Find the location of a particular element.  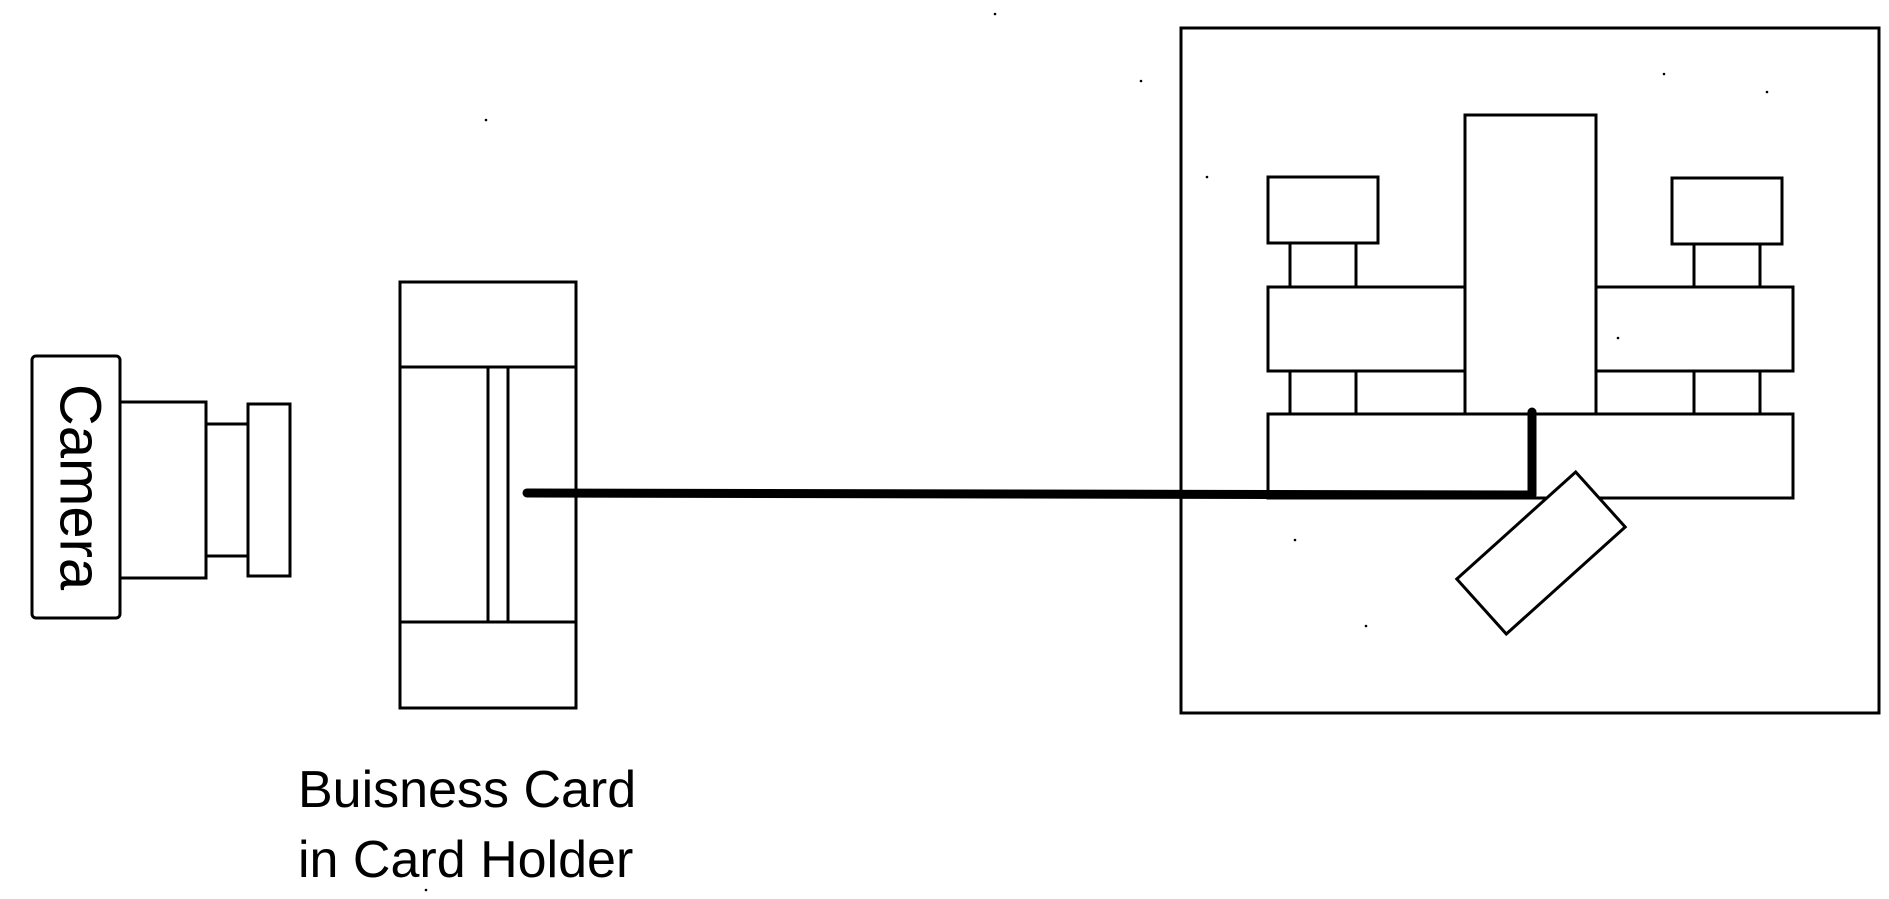

camera-lens-front is located at coordinates (269, 490).